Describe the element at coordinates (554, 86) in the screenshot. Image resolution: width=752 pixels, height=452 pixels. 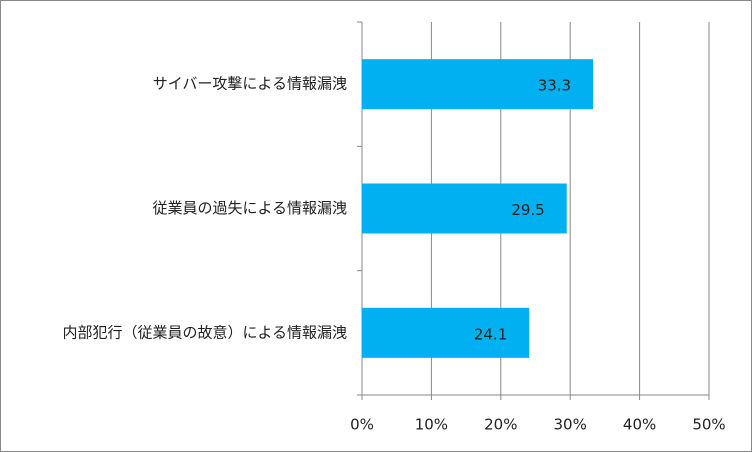
I see `data-label: 33.3` at that location.